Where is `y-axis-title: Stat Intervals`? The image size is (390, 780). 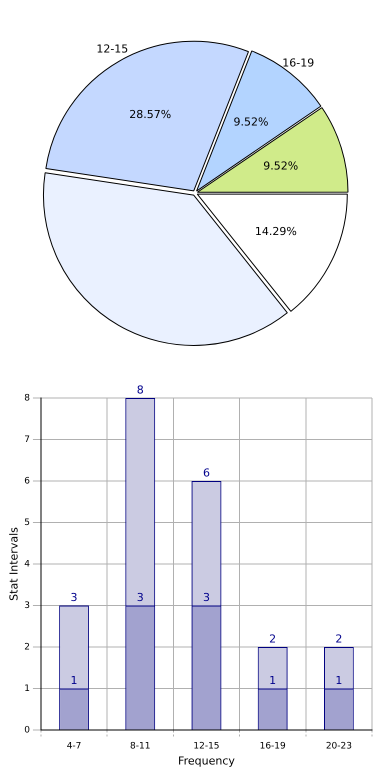
y-axis-title: Stat Intervals is located at coordinates (13, 563).